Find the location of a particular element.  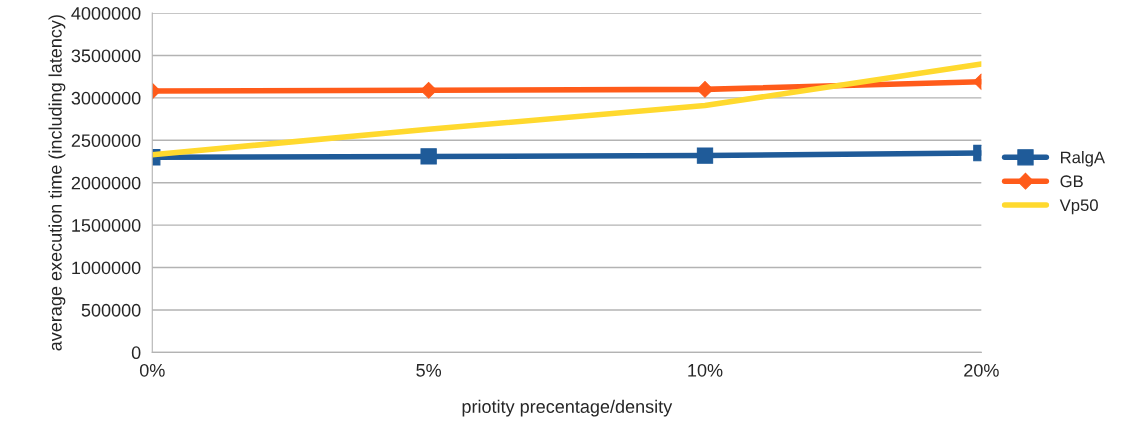

y-tick-label: 1500000 is located at coordinates (106, 225).